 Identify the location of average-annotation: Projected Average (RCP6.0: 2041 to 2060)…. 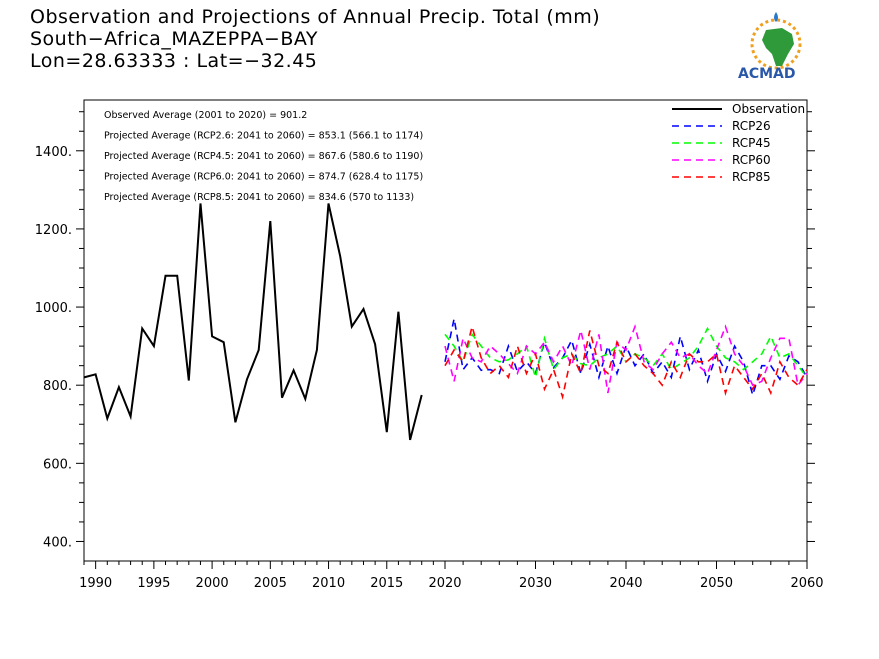
(263, 177).